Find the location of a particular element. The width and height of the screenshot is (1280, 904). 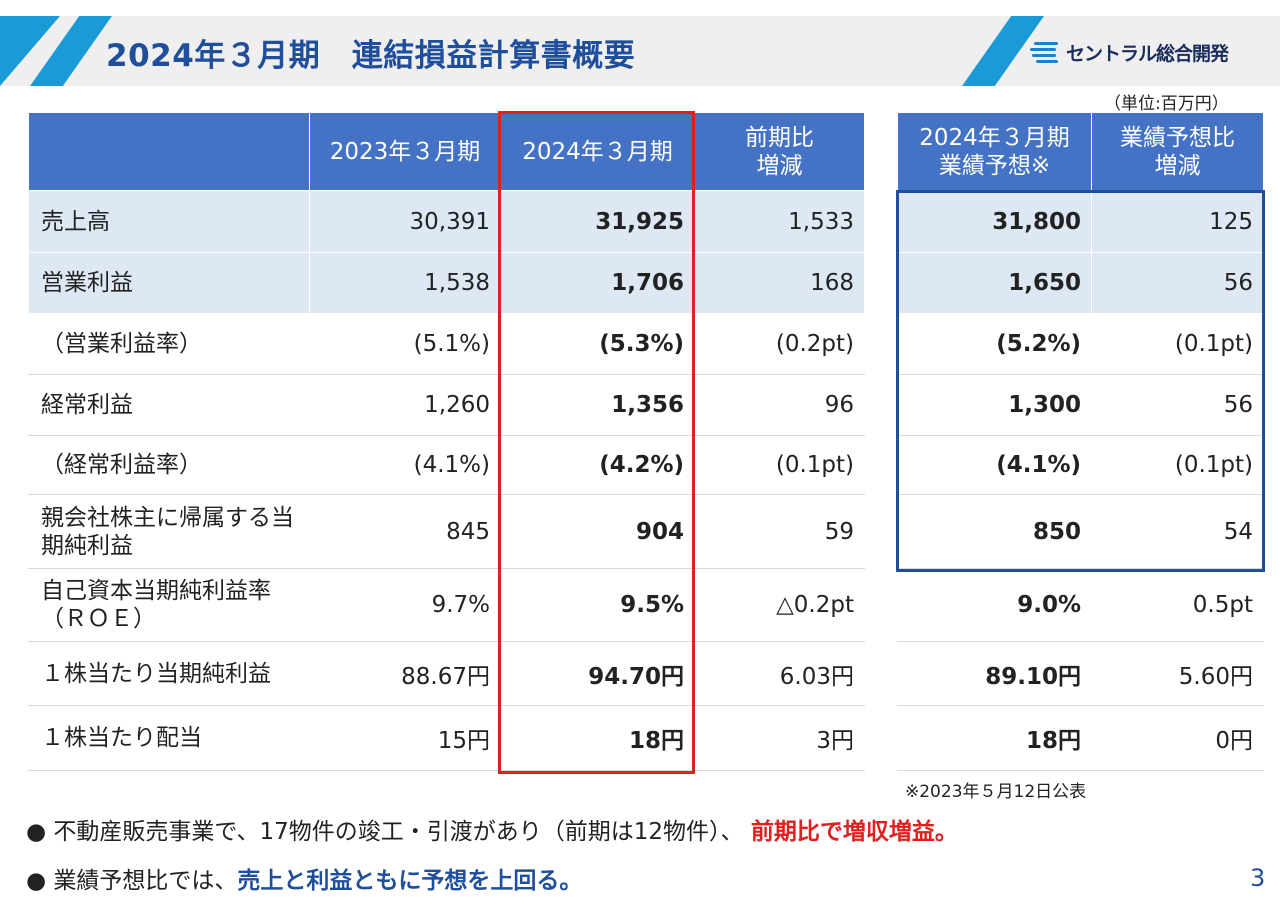

forecast-highlight is located at coordinates (1080, 381).